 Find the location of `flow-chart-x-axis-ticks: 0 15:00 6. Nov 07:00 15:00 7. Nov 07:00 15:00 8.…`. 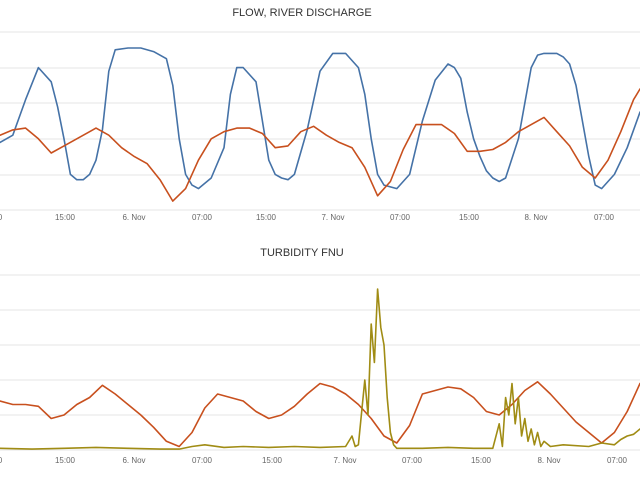

flow-chart-x-axis-ticks: 0 15:00 6. Nov 07:00 15:00 7. Nov 07:00 15:00 8.… is located at coordinates (307, 217).